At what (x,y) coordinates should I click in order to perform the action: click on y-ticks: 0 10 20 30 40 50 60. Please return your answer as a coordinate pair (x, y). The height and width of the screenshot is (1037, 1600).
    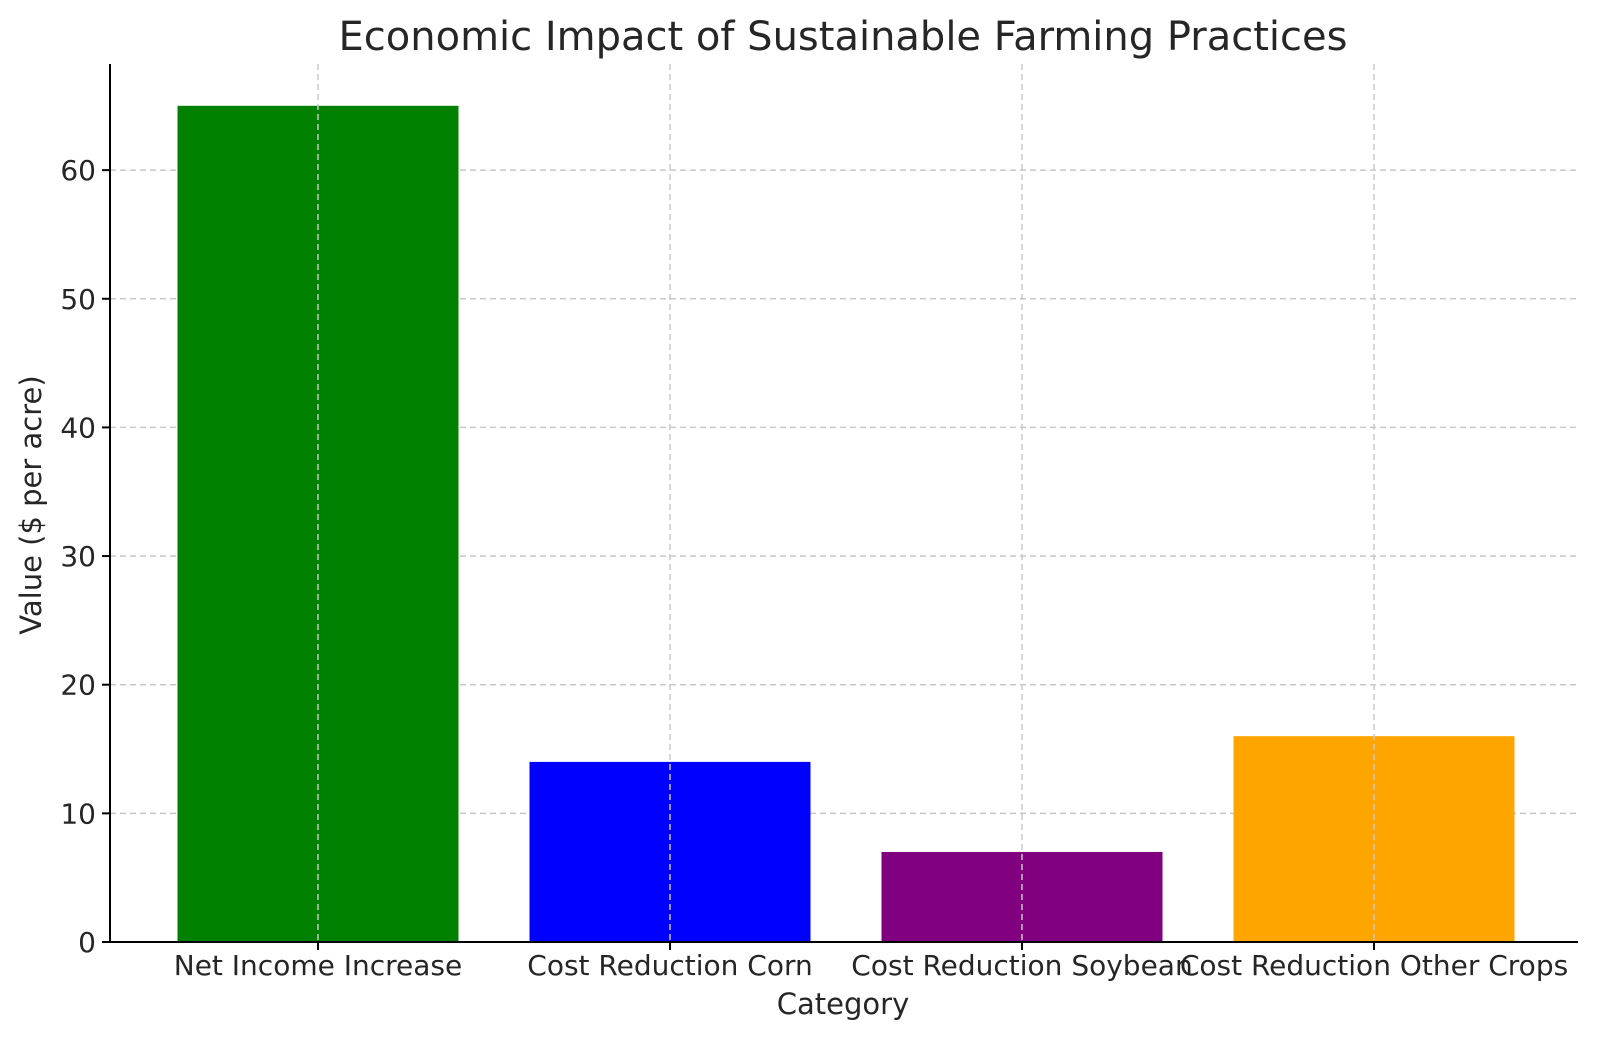
    Looking at the image, I should click on (85, 556).